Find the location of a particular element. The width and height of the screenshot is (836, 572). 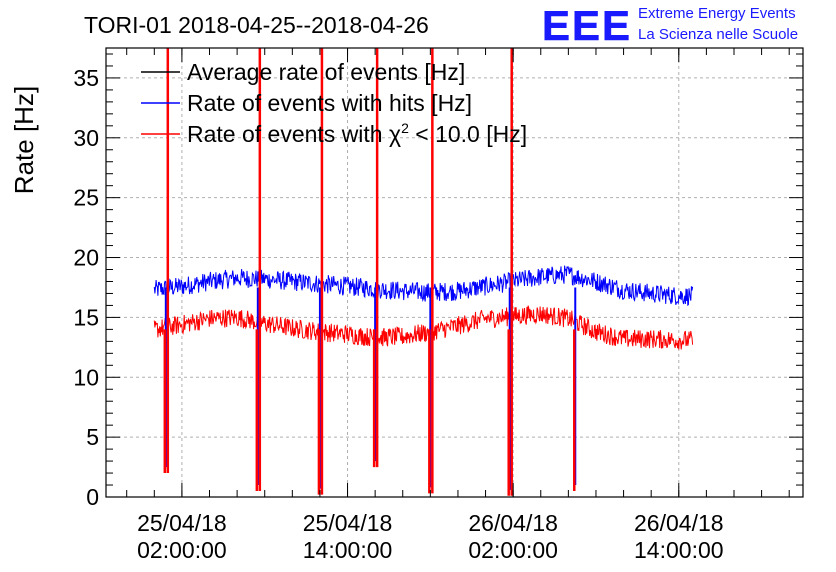

y-tick-label: 5 is located at coordinates (92, 437).